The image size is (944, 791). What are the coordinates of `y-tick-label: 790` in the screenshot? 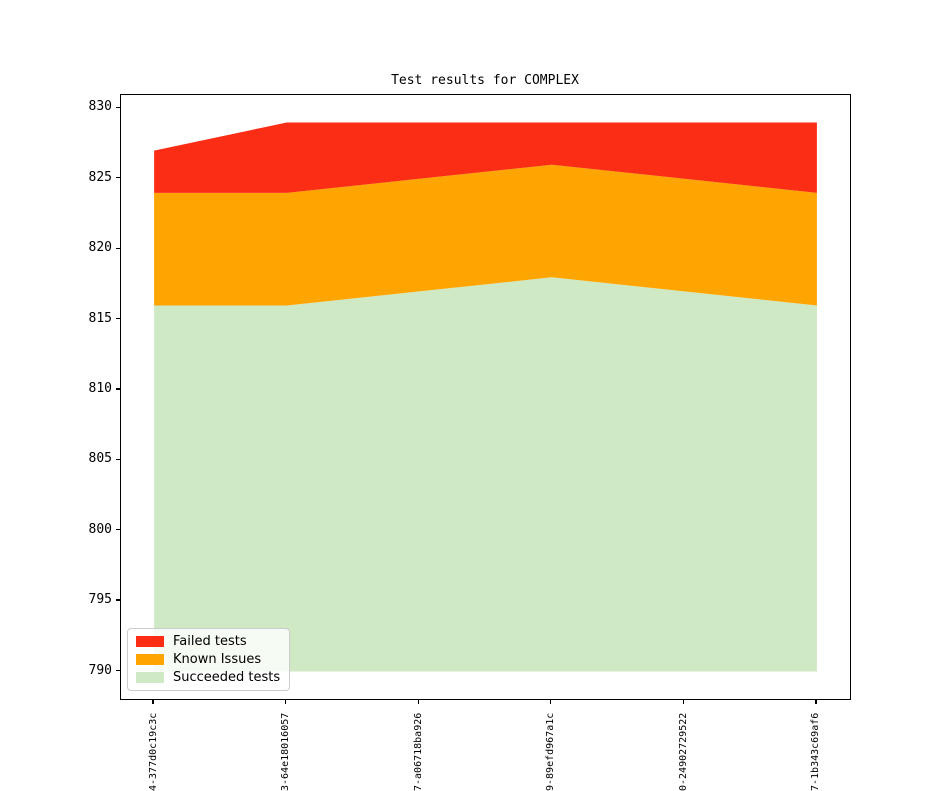 It's located at (100, 670).